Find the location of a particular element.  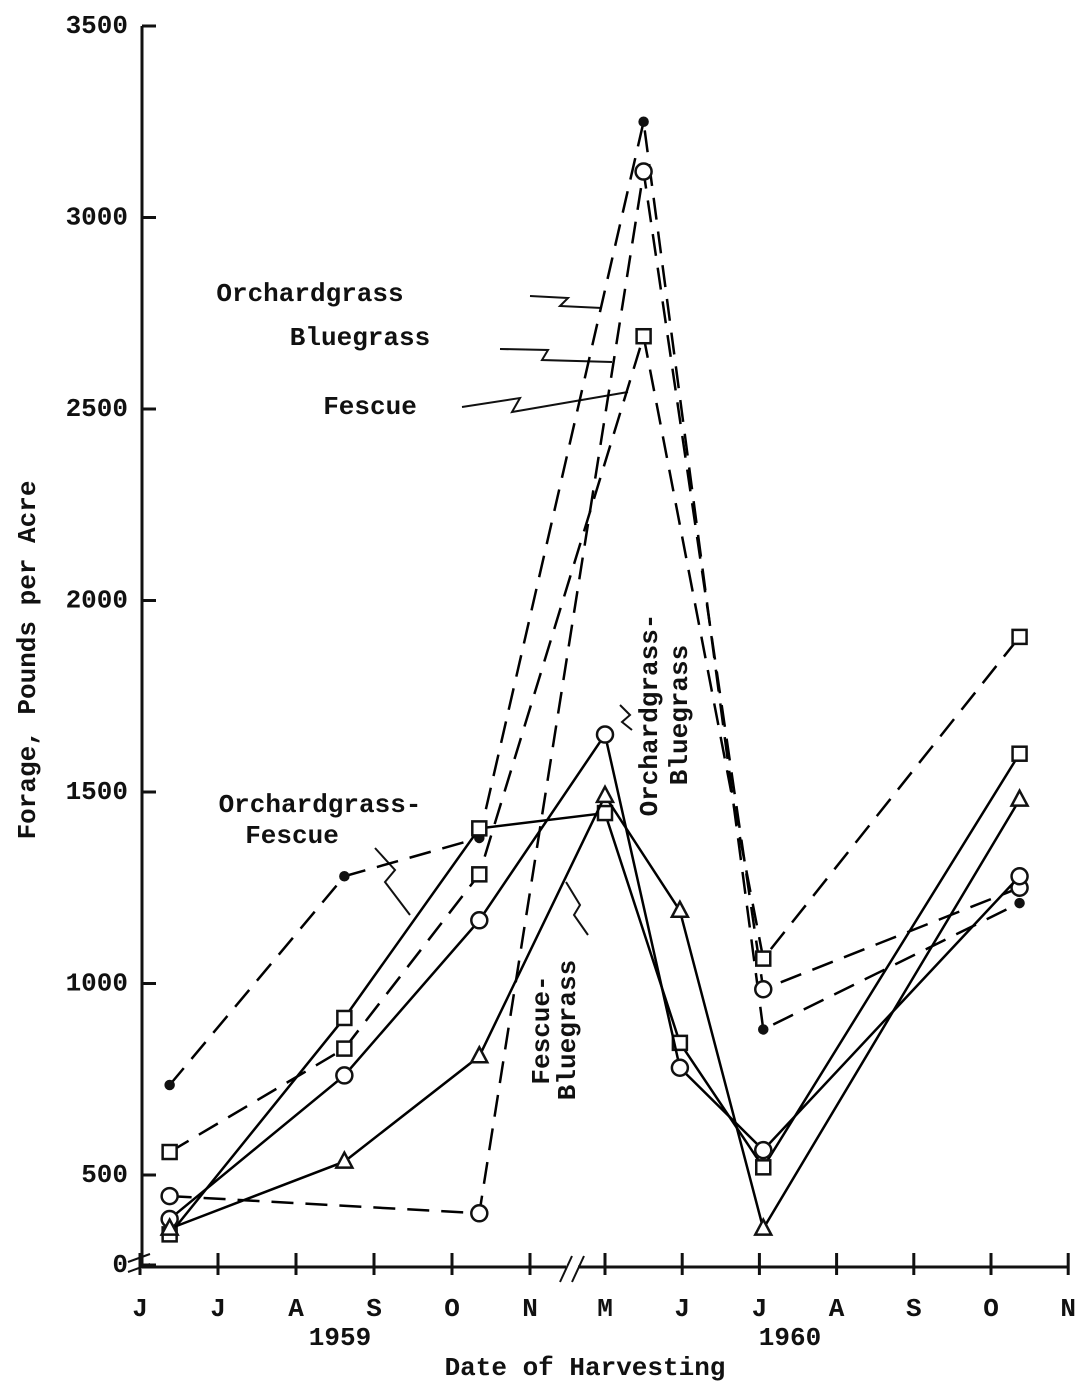

y-axis-title: Forage, Pounds per Acre is located at coordinates (28, 660).